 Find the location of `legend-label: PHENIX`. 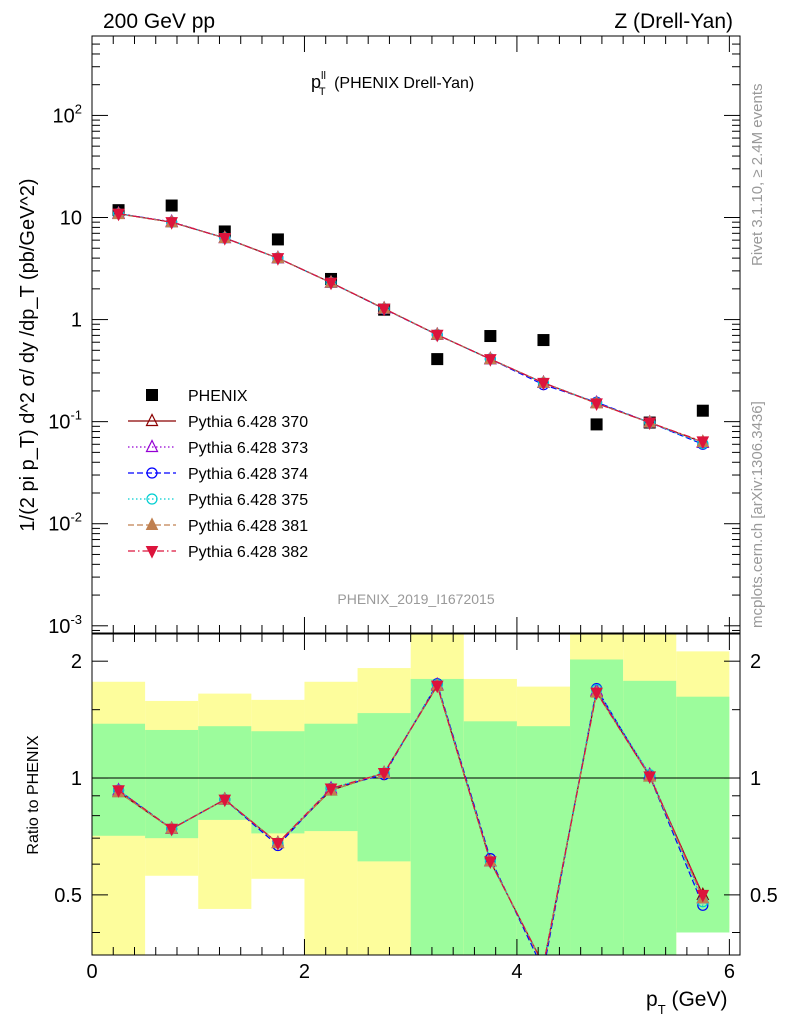

legend-label: PHENIX is located at coordinates (218, 396).